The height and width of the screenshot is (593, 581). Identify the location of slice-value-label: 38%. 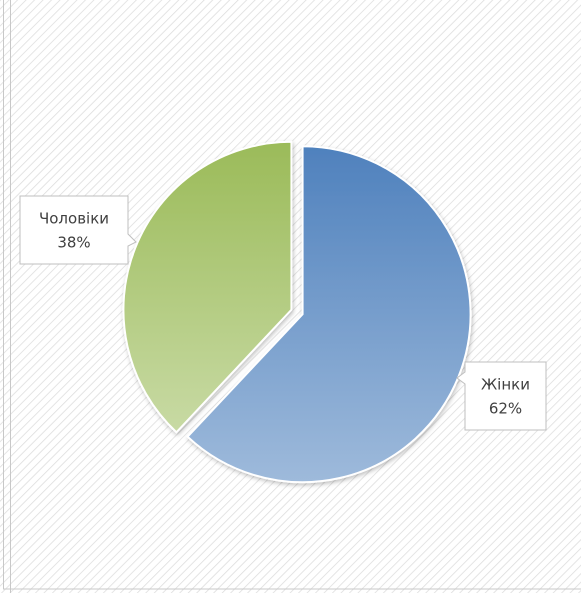
(73, 243).